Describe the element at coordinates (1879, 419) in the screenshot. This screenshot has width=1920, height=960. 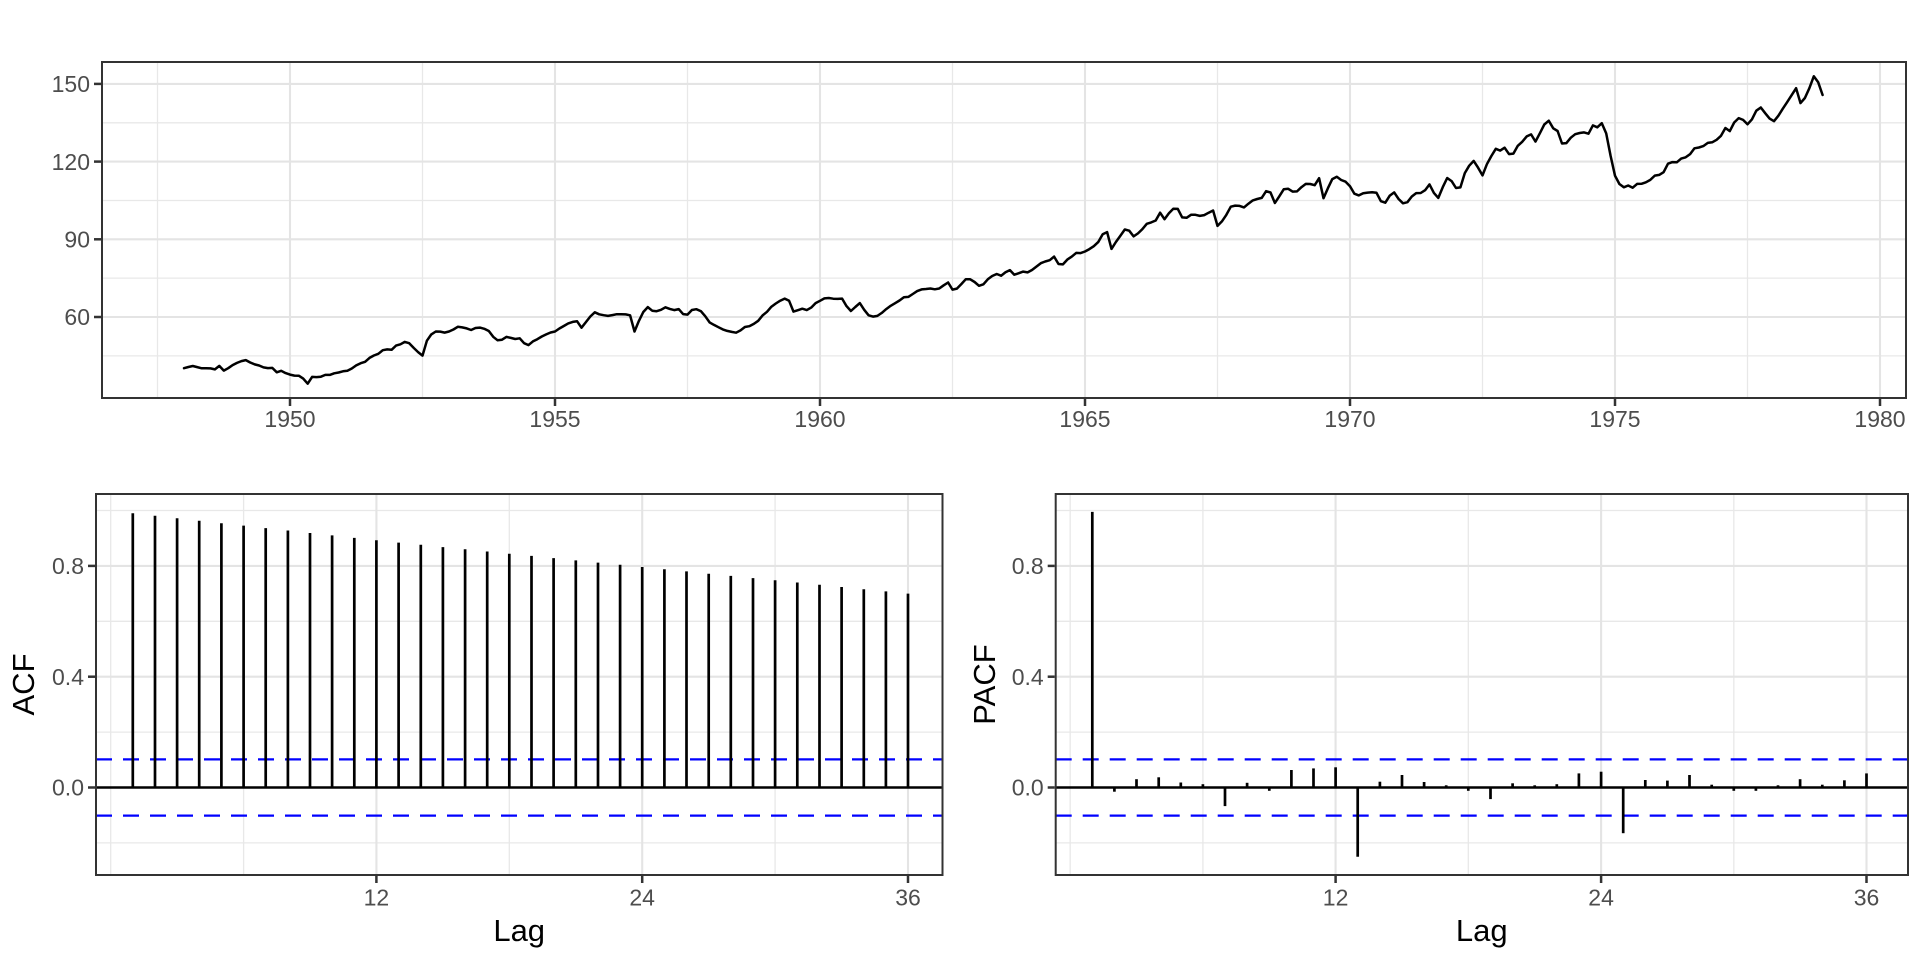
I see `svg-text: 1980` at that location.